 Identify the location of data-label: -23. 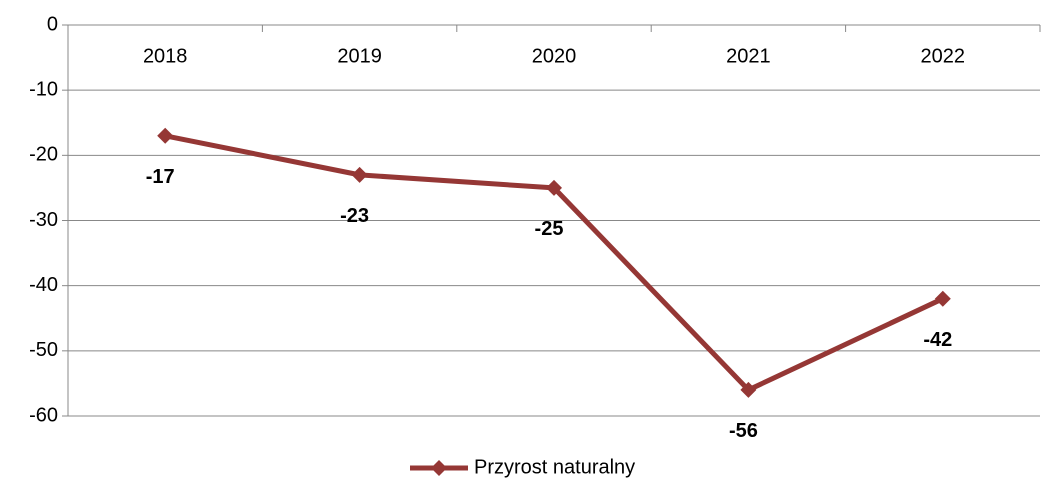
(354, 216).